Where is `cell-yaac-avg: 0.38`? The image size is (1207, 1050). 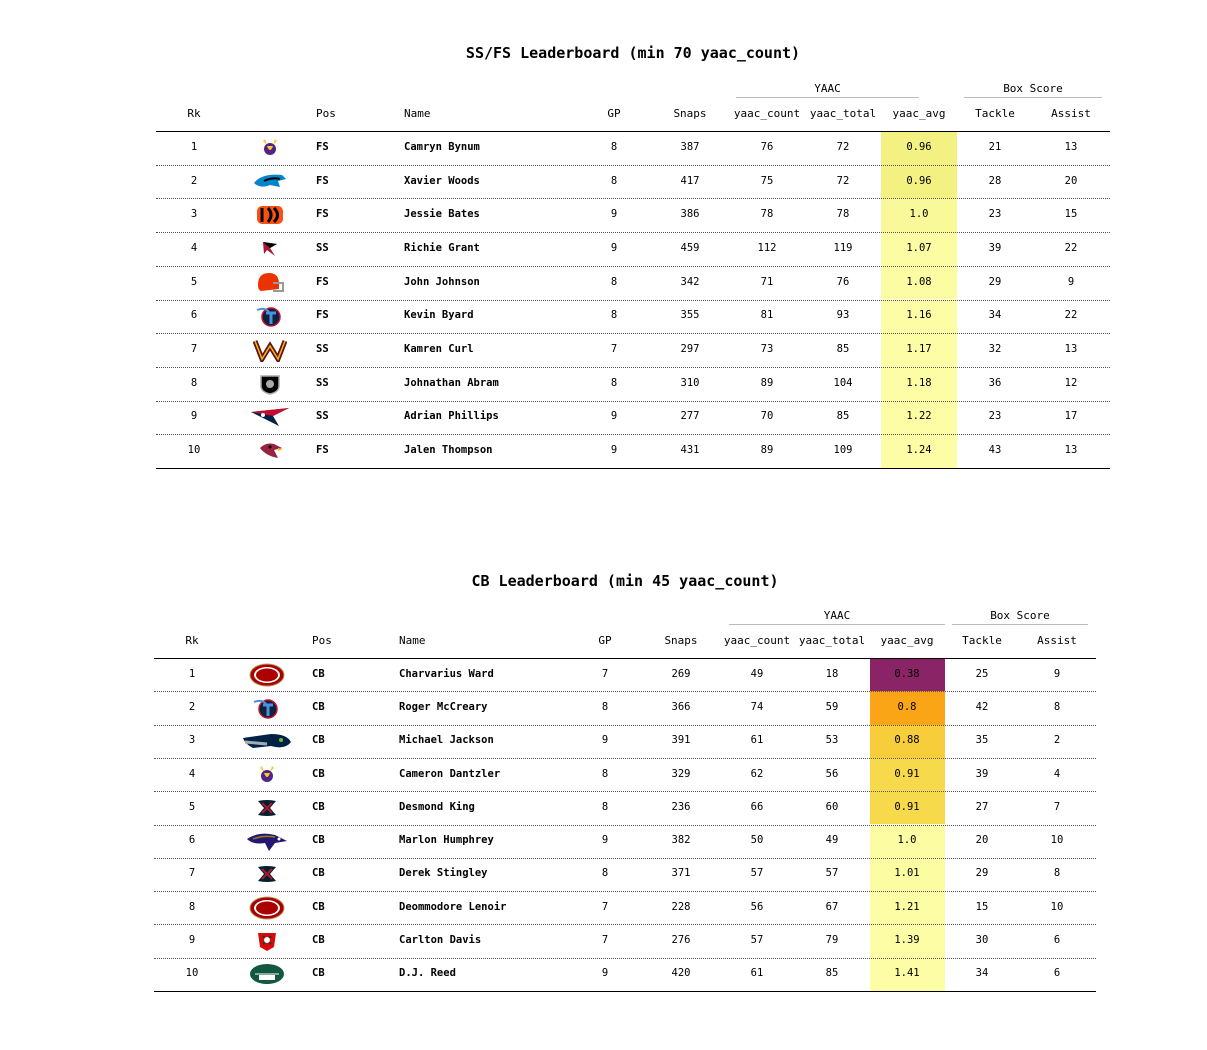 cell-yaac-avg: 0.38 is located at coordinates (907, 673).